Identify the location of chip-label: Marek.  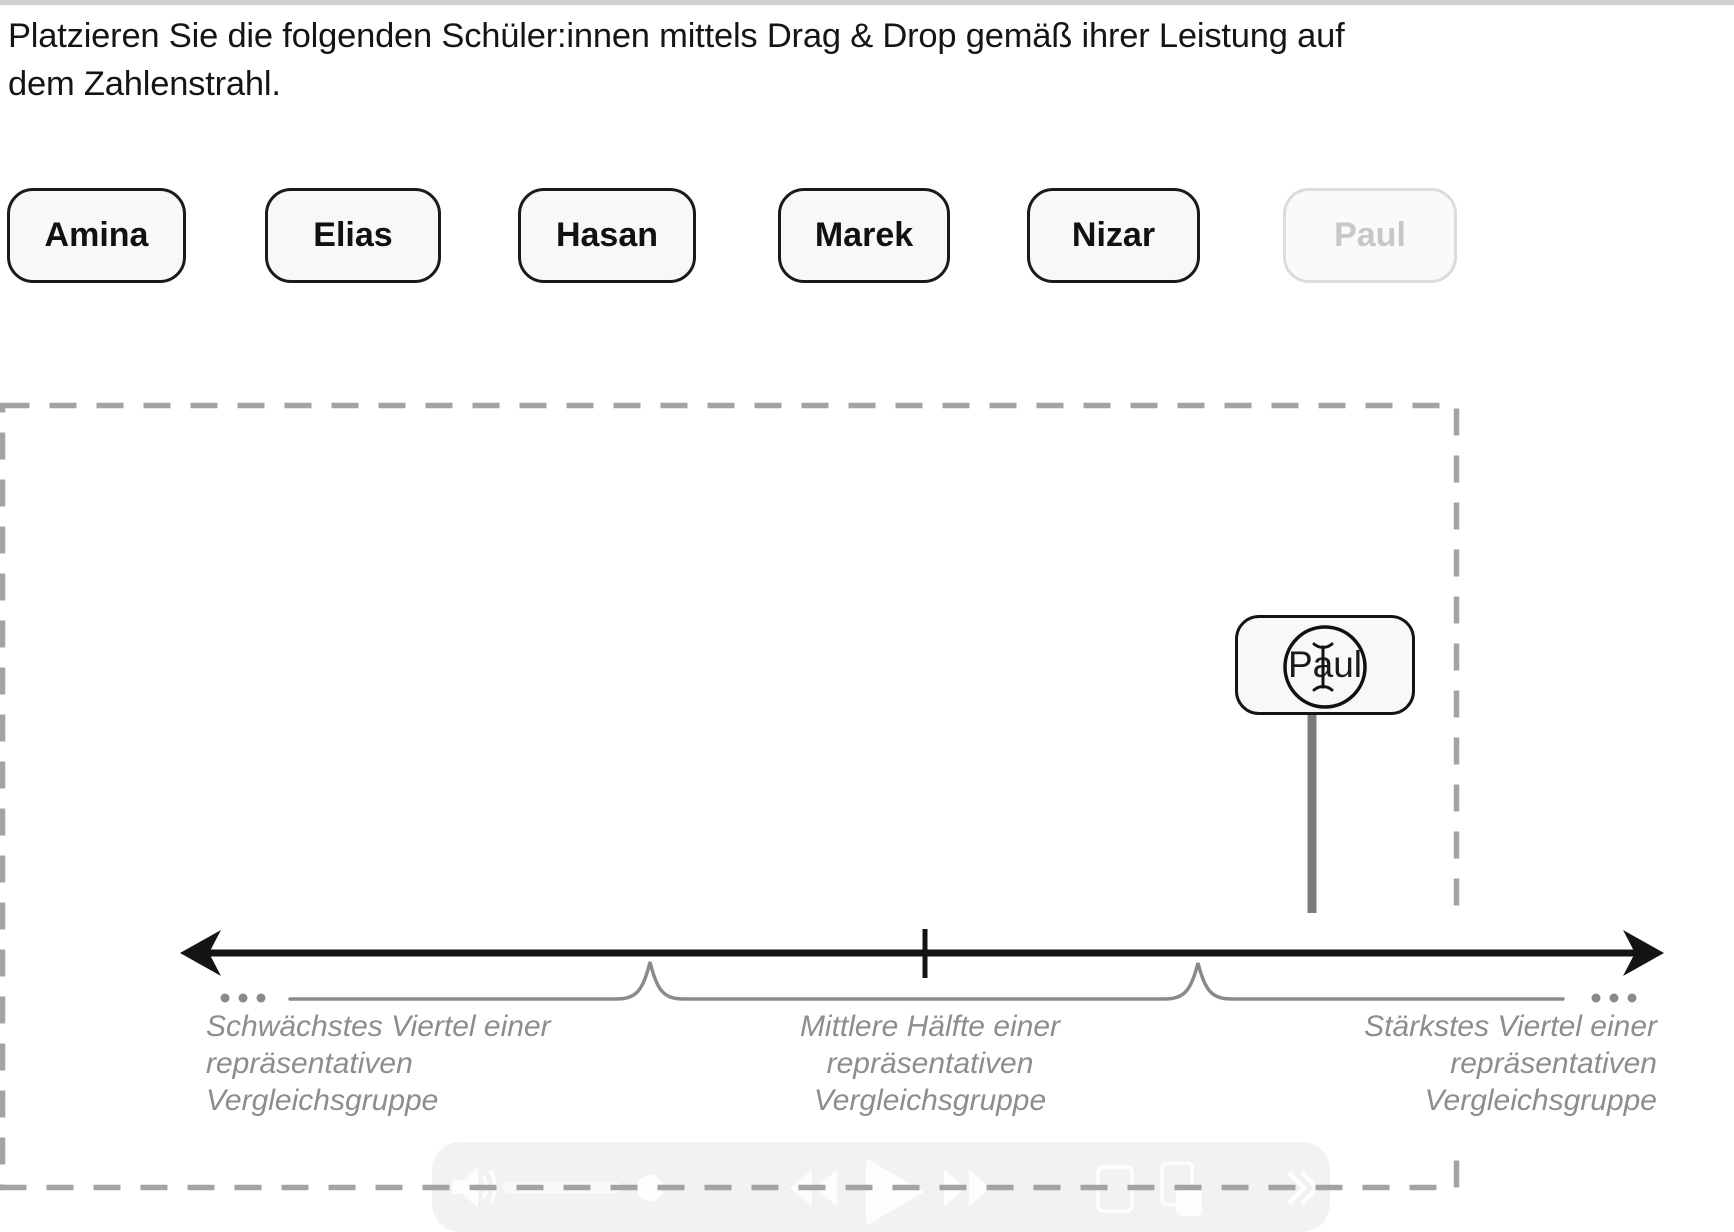
(864, 235).